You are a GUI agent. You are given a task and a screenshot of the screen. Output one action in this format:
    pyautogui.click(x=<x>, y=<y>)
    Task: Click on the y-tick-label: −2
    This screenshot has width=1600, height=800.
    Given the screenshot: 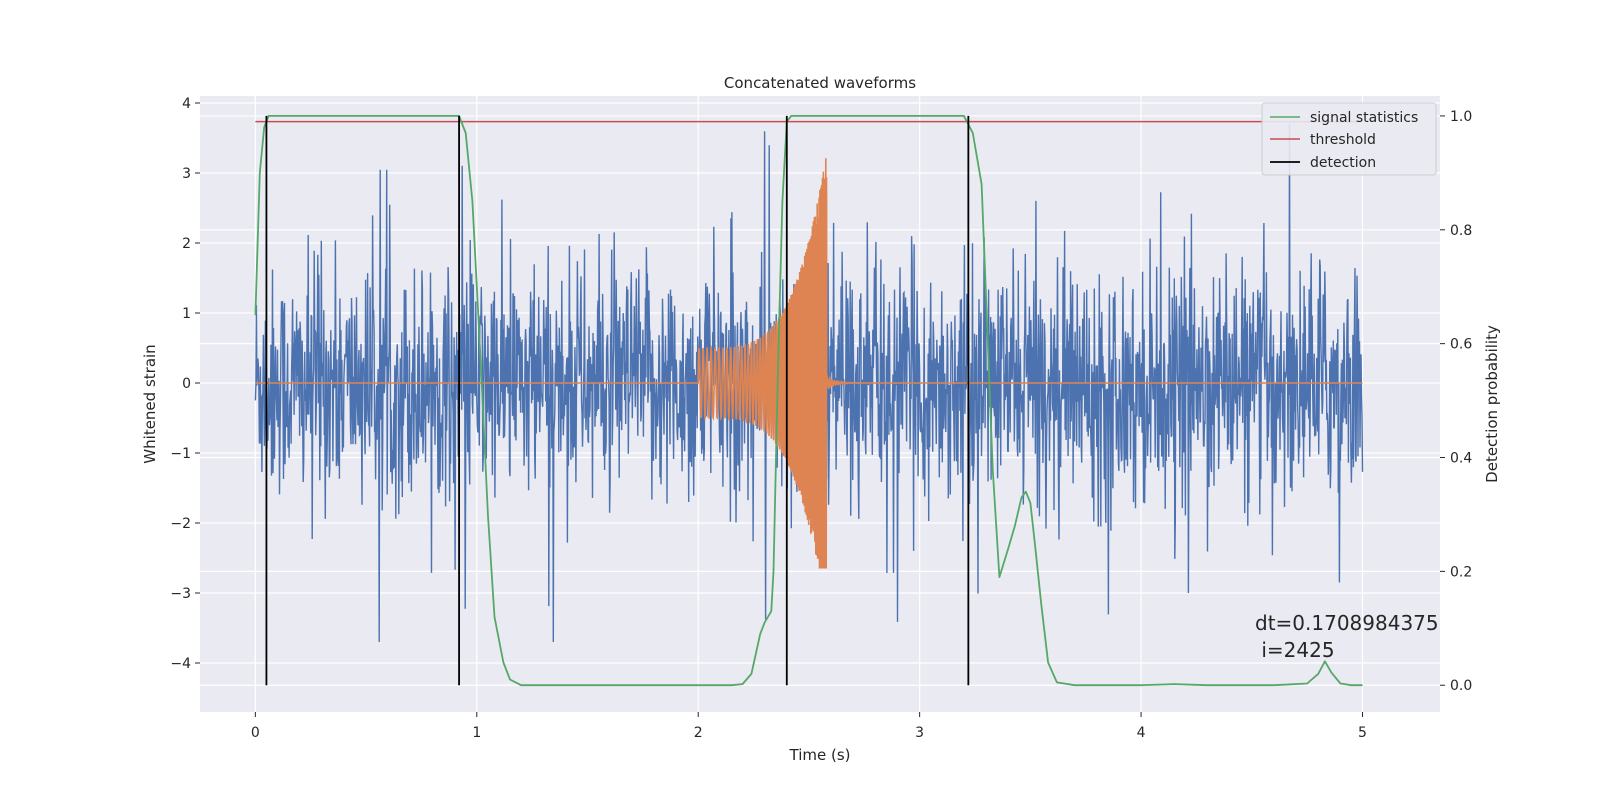 What is the action you would take?
    pyautogui.click(x=180, y=524)
    